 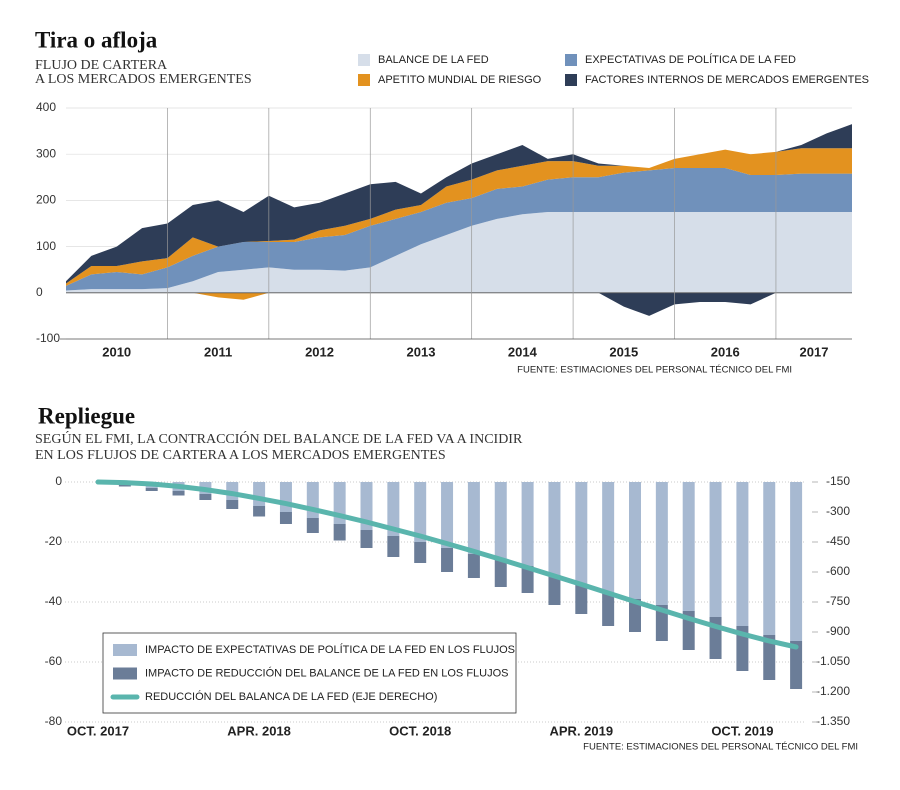 I want to click on y2-tick-label: -150, so click(x=838, y=481).